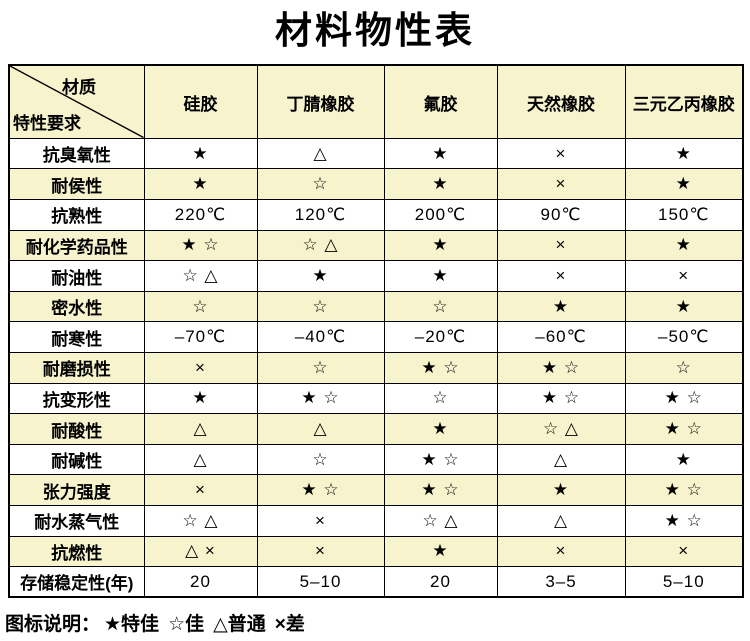 Image resolution: width=750 pixels, height=641 pixels. I want to click on row-label: 存储稳定性(年), so click(76, 582).